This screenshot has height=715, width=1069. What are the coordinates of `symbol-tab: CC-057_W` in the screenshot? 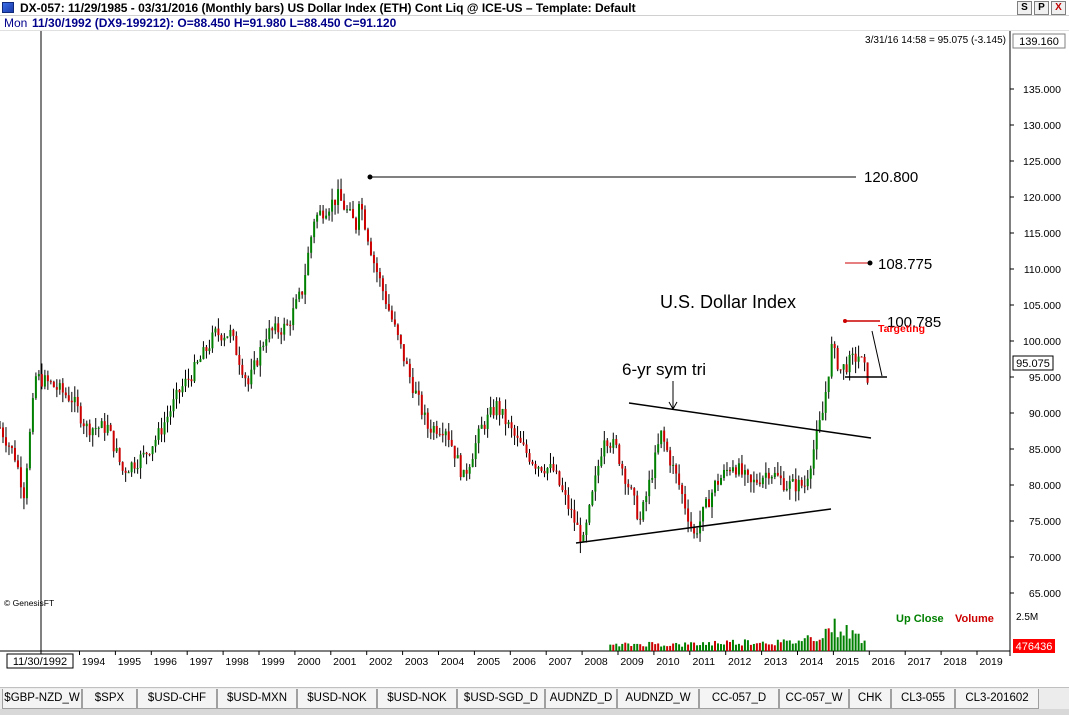 It's located at (814, 699).